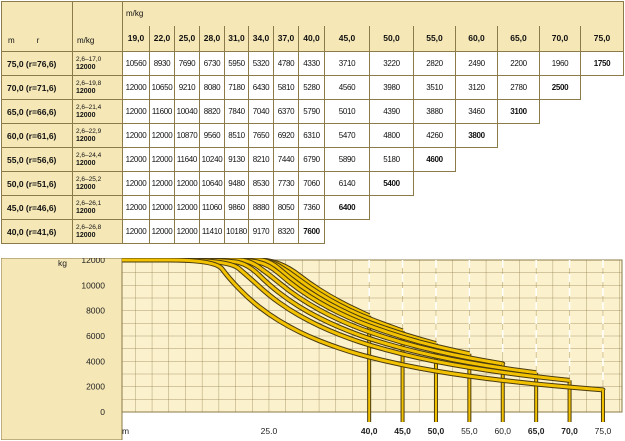 The width and height of the screenshot is (625, 441). I want to click on range-text: 2,6–17,0, so click(89, 59).